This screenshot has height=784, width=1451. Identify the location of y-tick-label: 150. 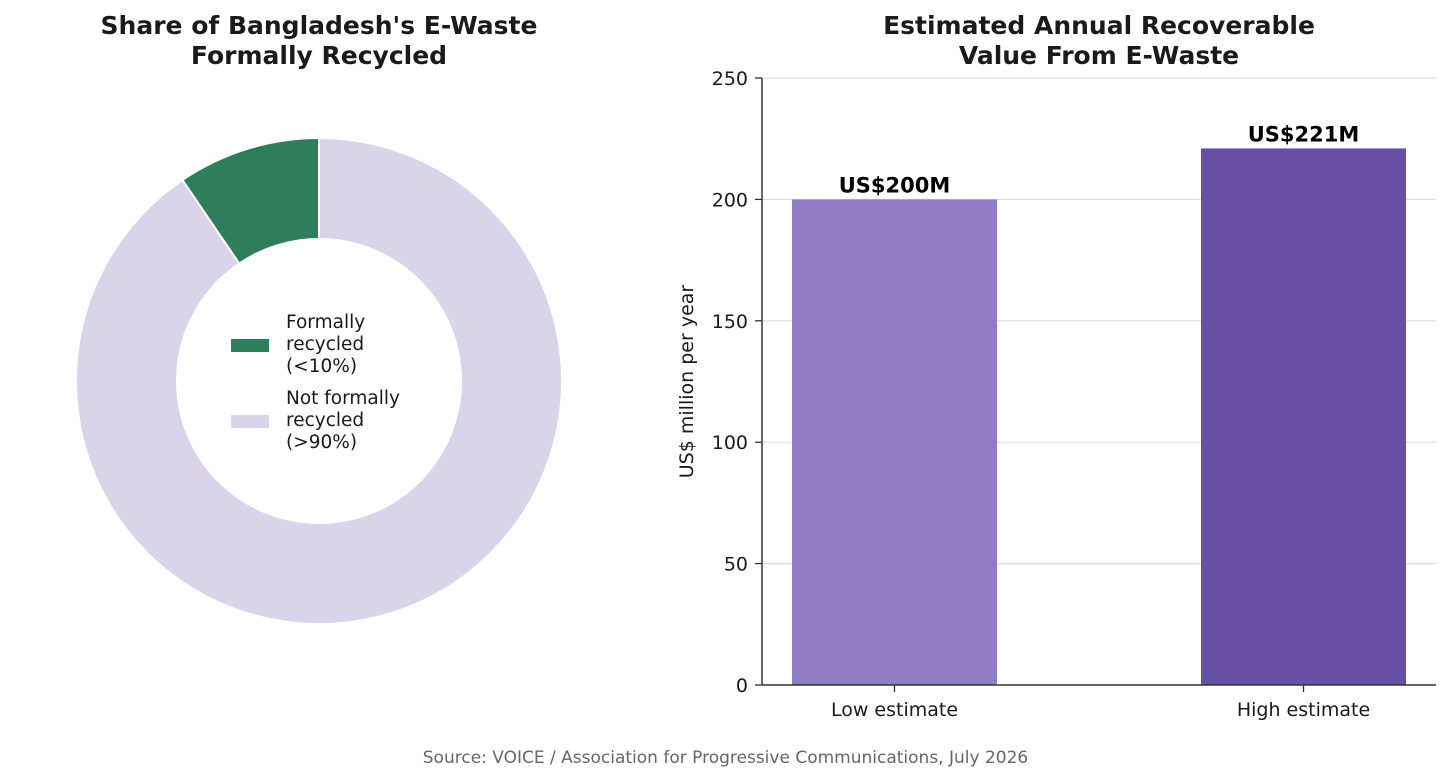
(730, 322).